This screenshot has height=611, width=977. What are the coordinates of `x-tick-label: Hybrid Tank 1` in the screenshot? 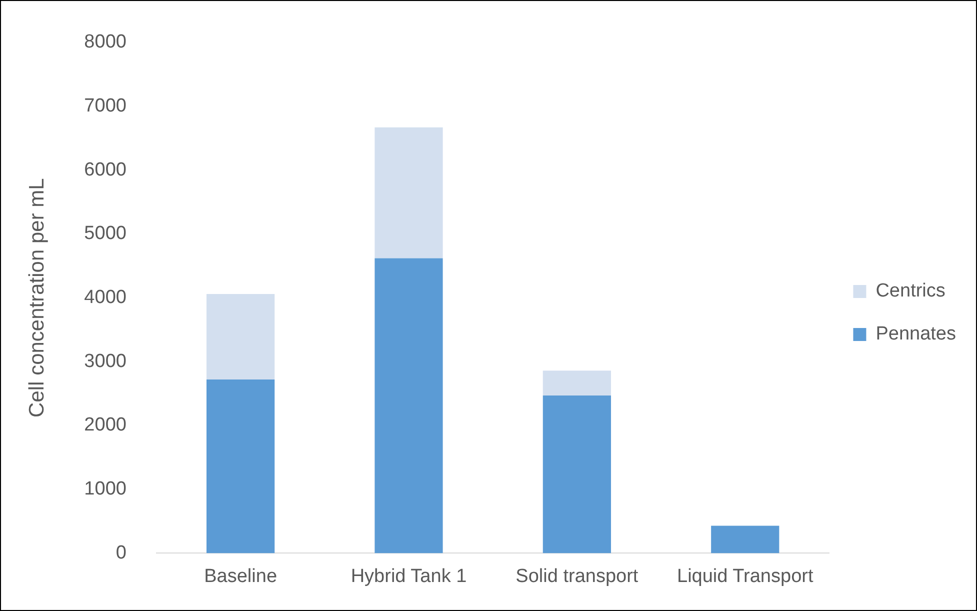 It's located at (408, 576).